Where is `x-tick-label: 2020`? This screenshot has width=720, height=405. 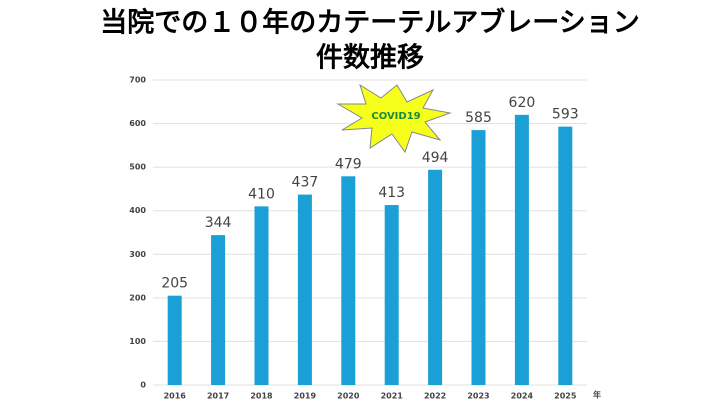 x-tick-label: 2020 is located at coordinates (348, 396).